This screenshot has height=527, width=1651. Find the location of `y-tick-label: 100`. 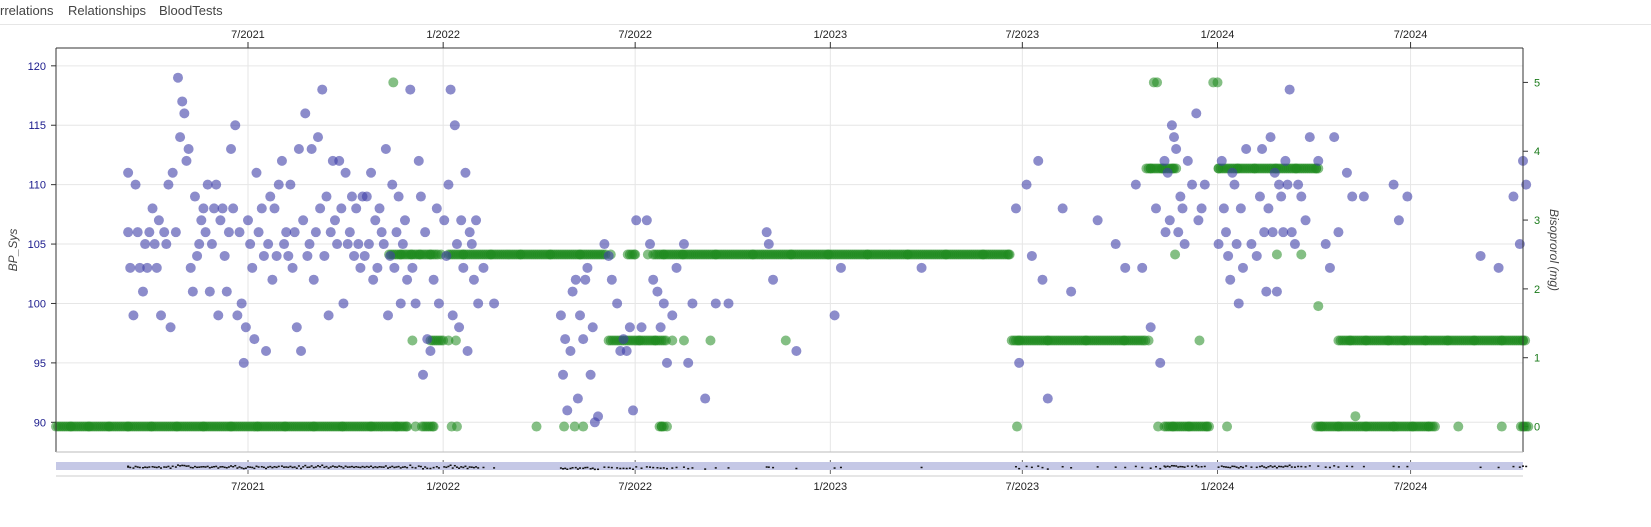

y-tick-label: 100 is located at coordinates (37, 304).